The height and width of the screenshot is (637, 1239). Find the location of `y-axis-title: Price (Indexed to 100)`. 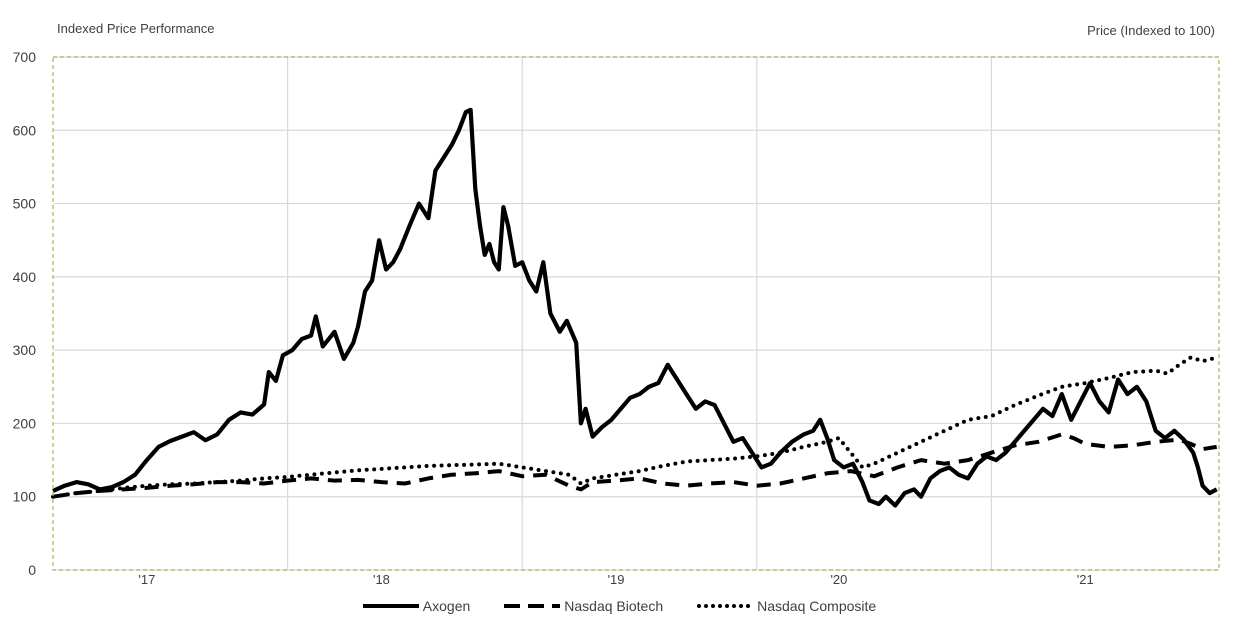

y-axis-title: Price (Indexed to 100) is located at coordinates (1151, 30).